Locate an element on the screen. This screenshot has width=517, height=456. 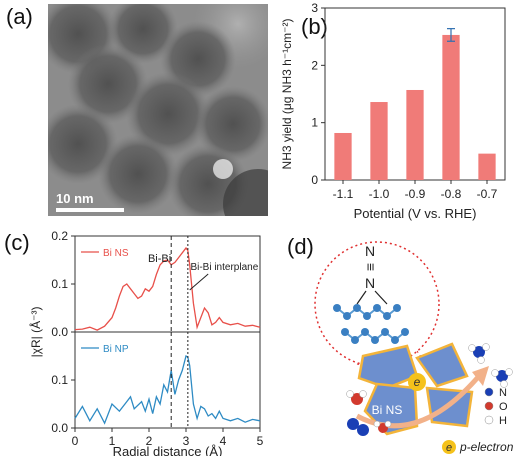
electron-center is located at coordinates (417, 382).